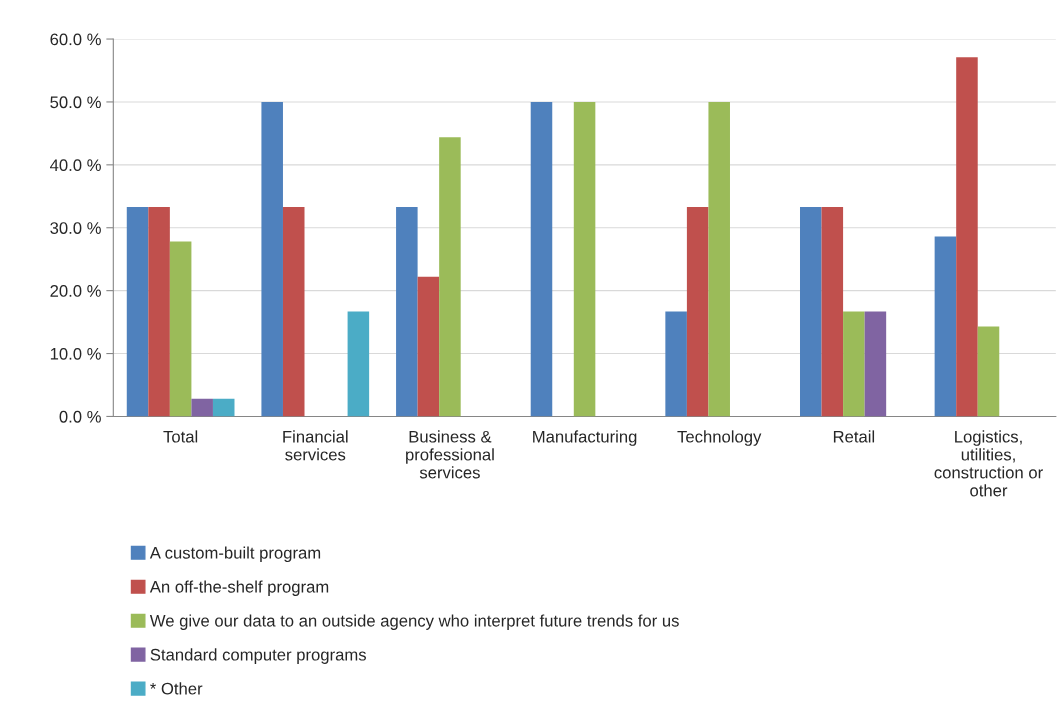 This screenshot has height=723, width=1059. What do you see at coordinates (854, 436) in the screenshot?
I see `x-tick-label: Retail` at bounding box center [854, 436].